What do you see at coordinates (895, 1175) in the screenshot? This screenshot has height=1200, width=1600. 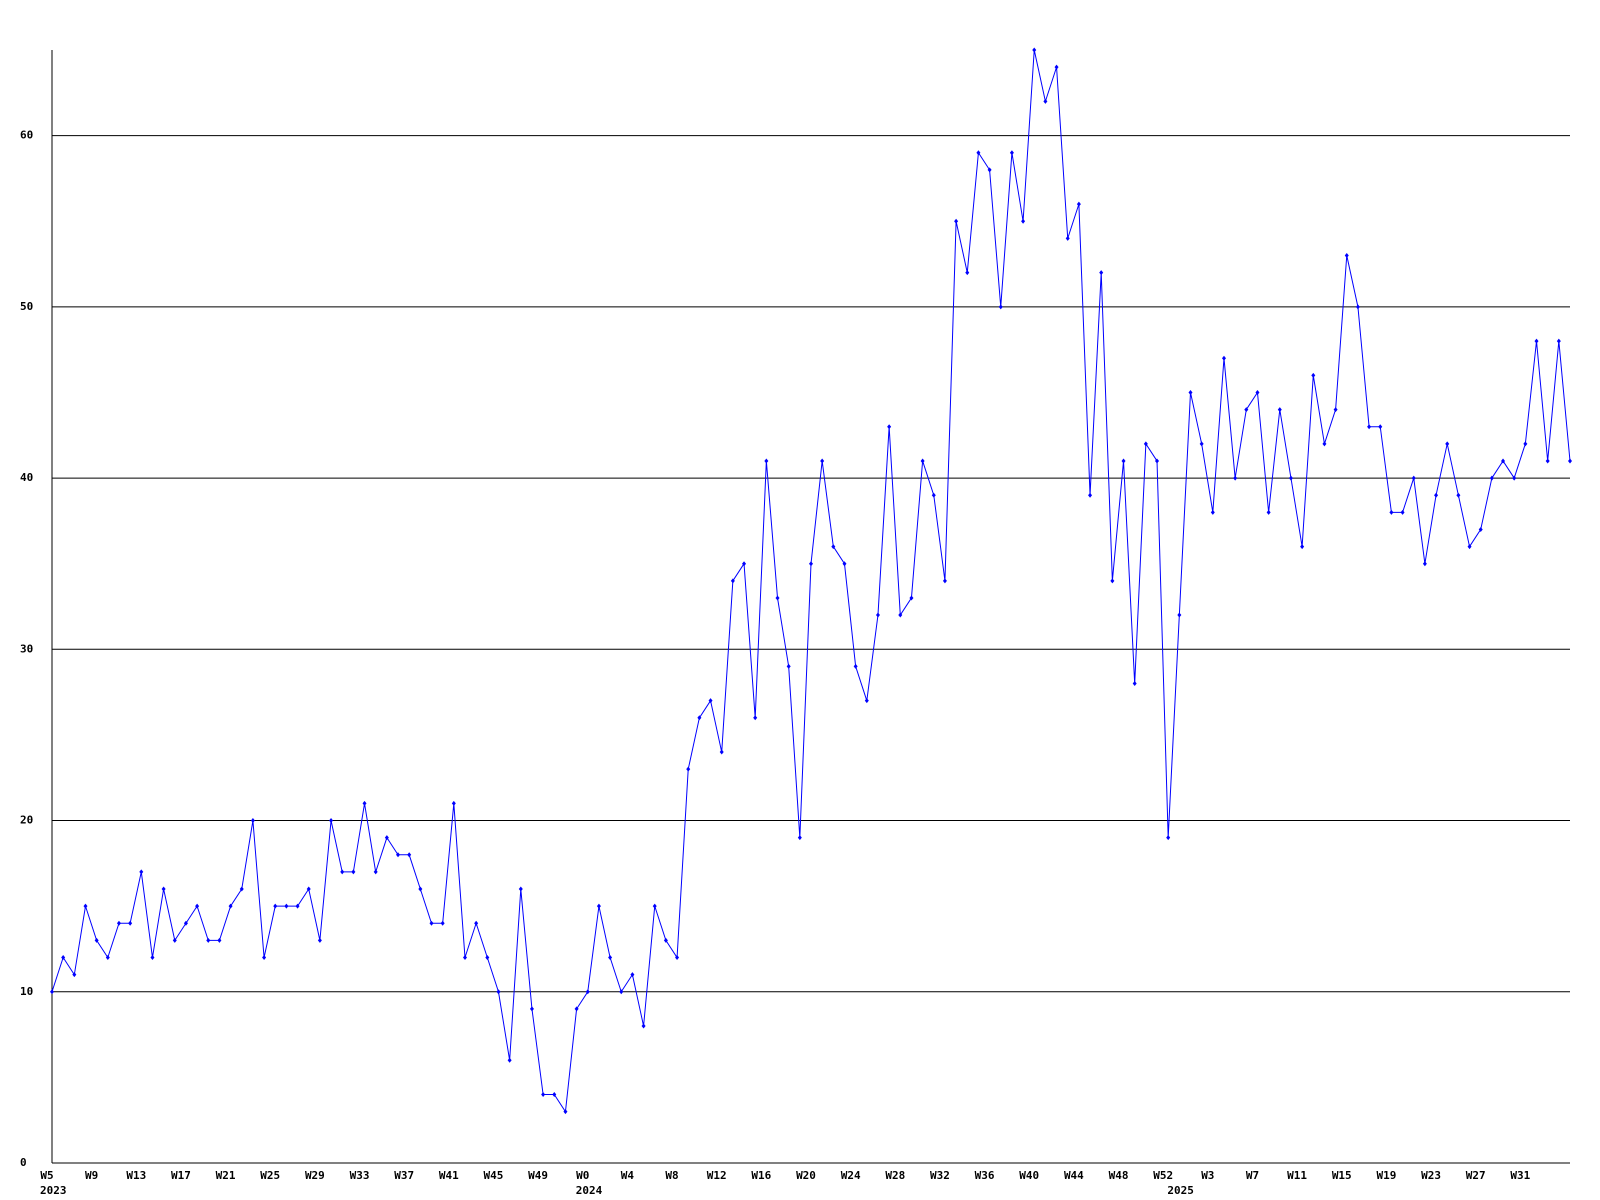 I see `x-tick-label: W28` at bounding box center [895, 1175].